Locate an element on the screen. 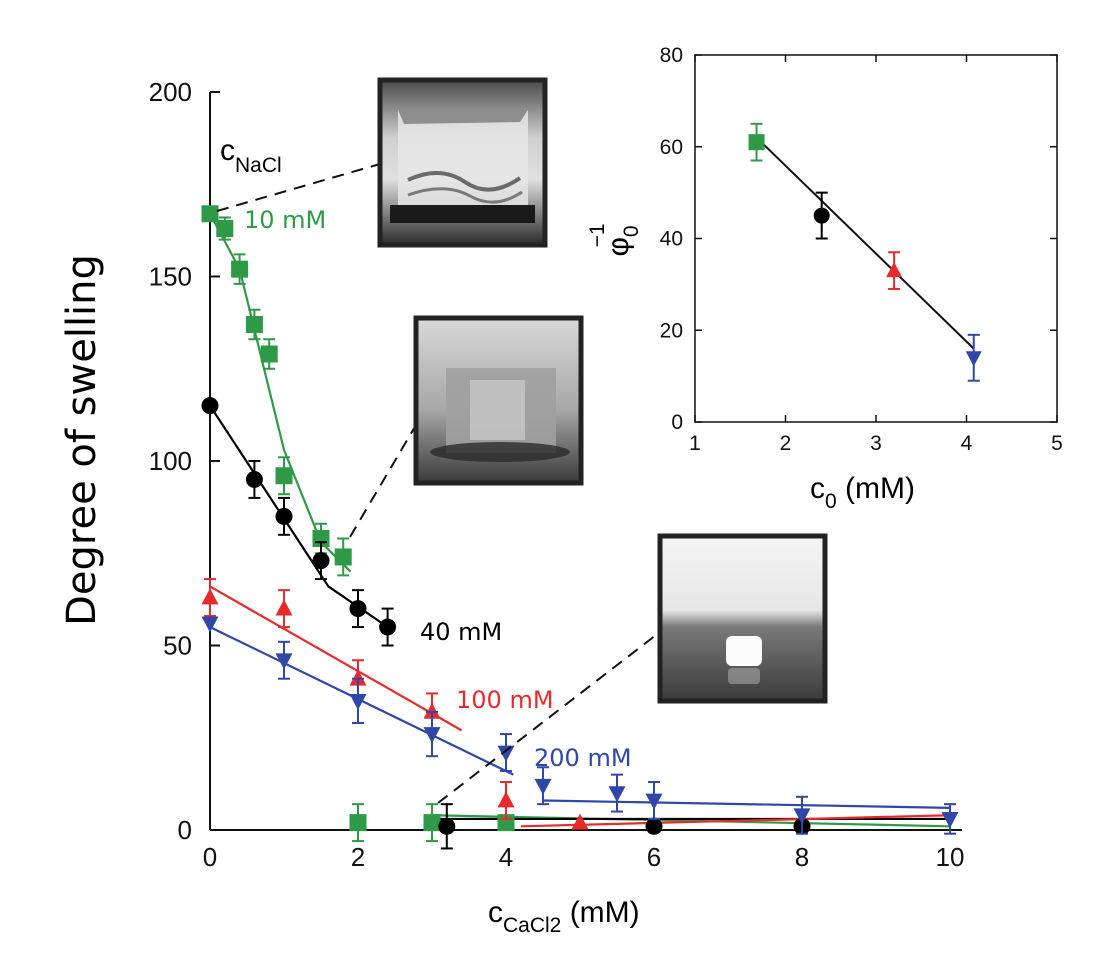 The height and width of the screenshot is (976, 1111). inset-x-tick-label: 1 is located at coordinates (695, 443).